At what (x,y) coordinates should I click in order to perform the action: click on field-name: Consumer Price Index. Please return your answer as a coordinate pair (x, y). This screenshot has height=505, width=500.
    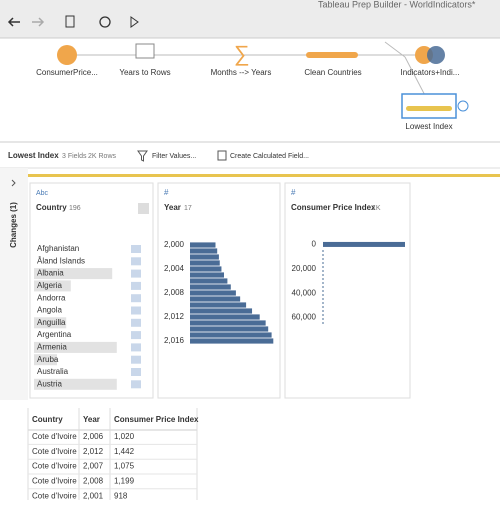
    Looking at the image, I should click on (333, 207).